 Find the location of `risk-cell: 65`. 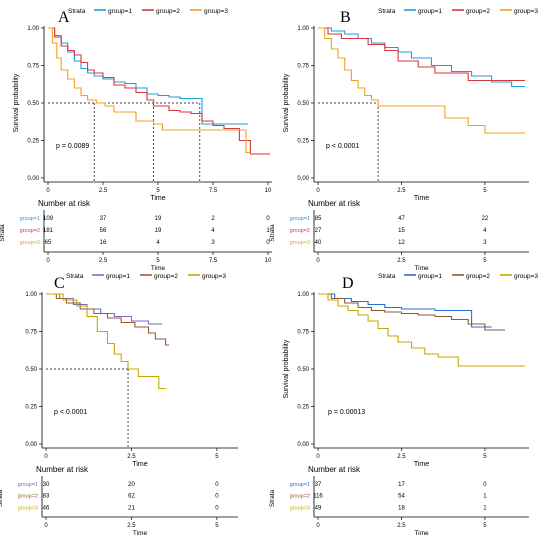

risk-cell: 65 is located at coordinates (48, 243).